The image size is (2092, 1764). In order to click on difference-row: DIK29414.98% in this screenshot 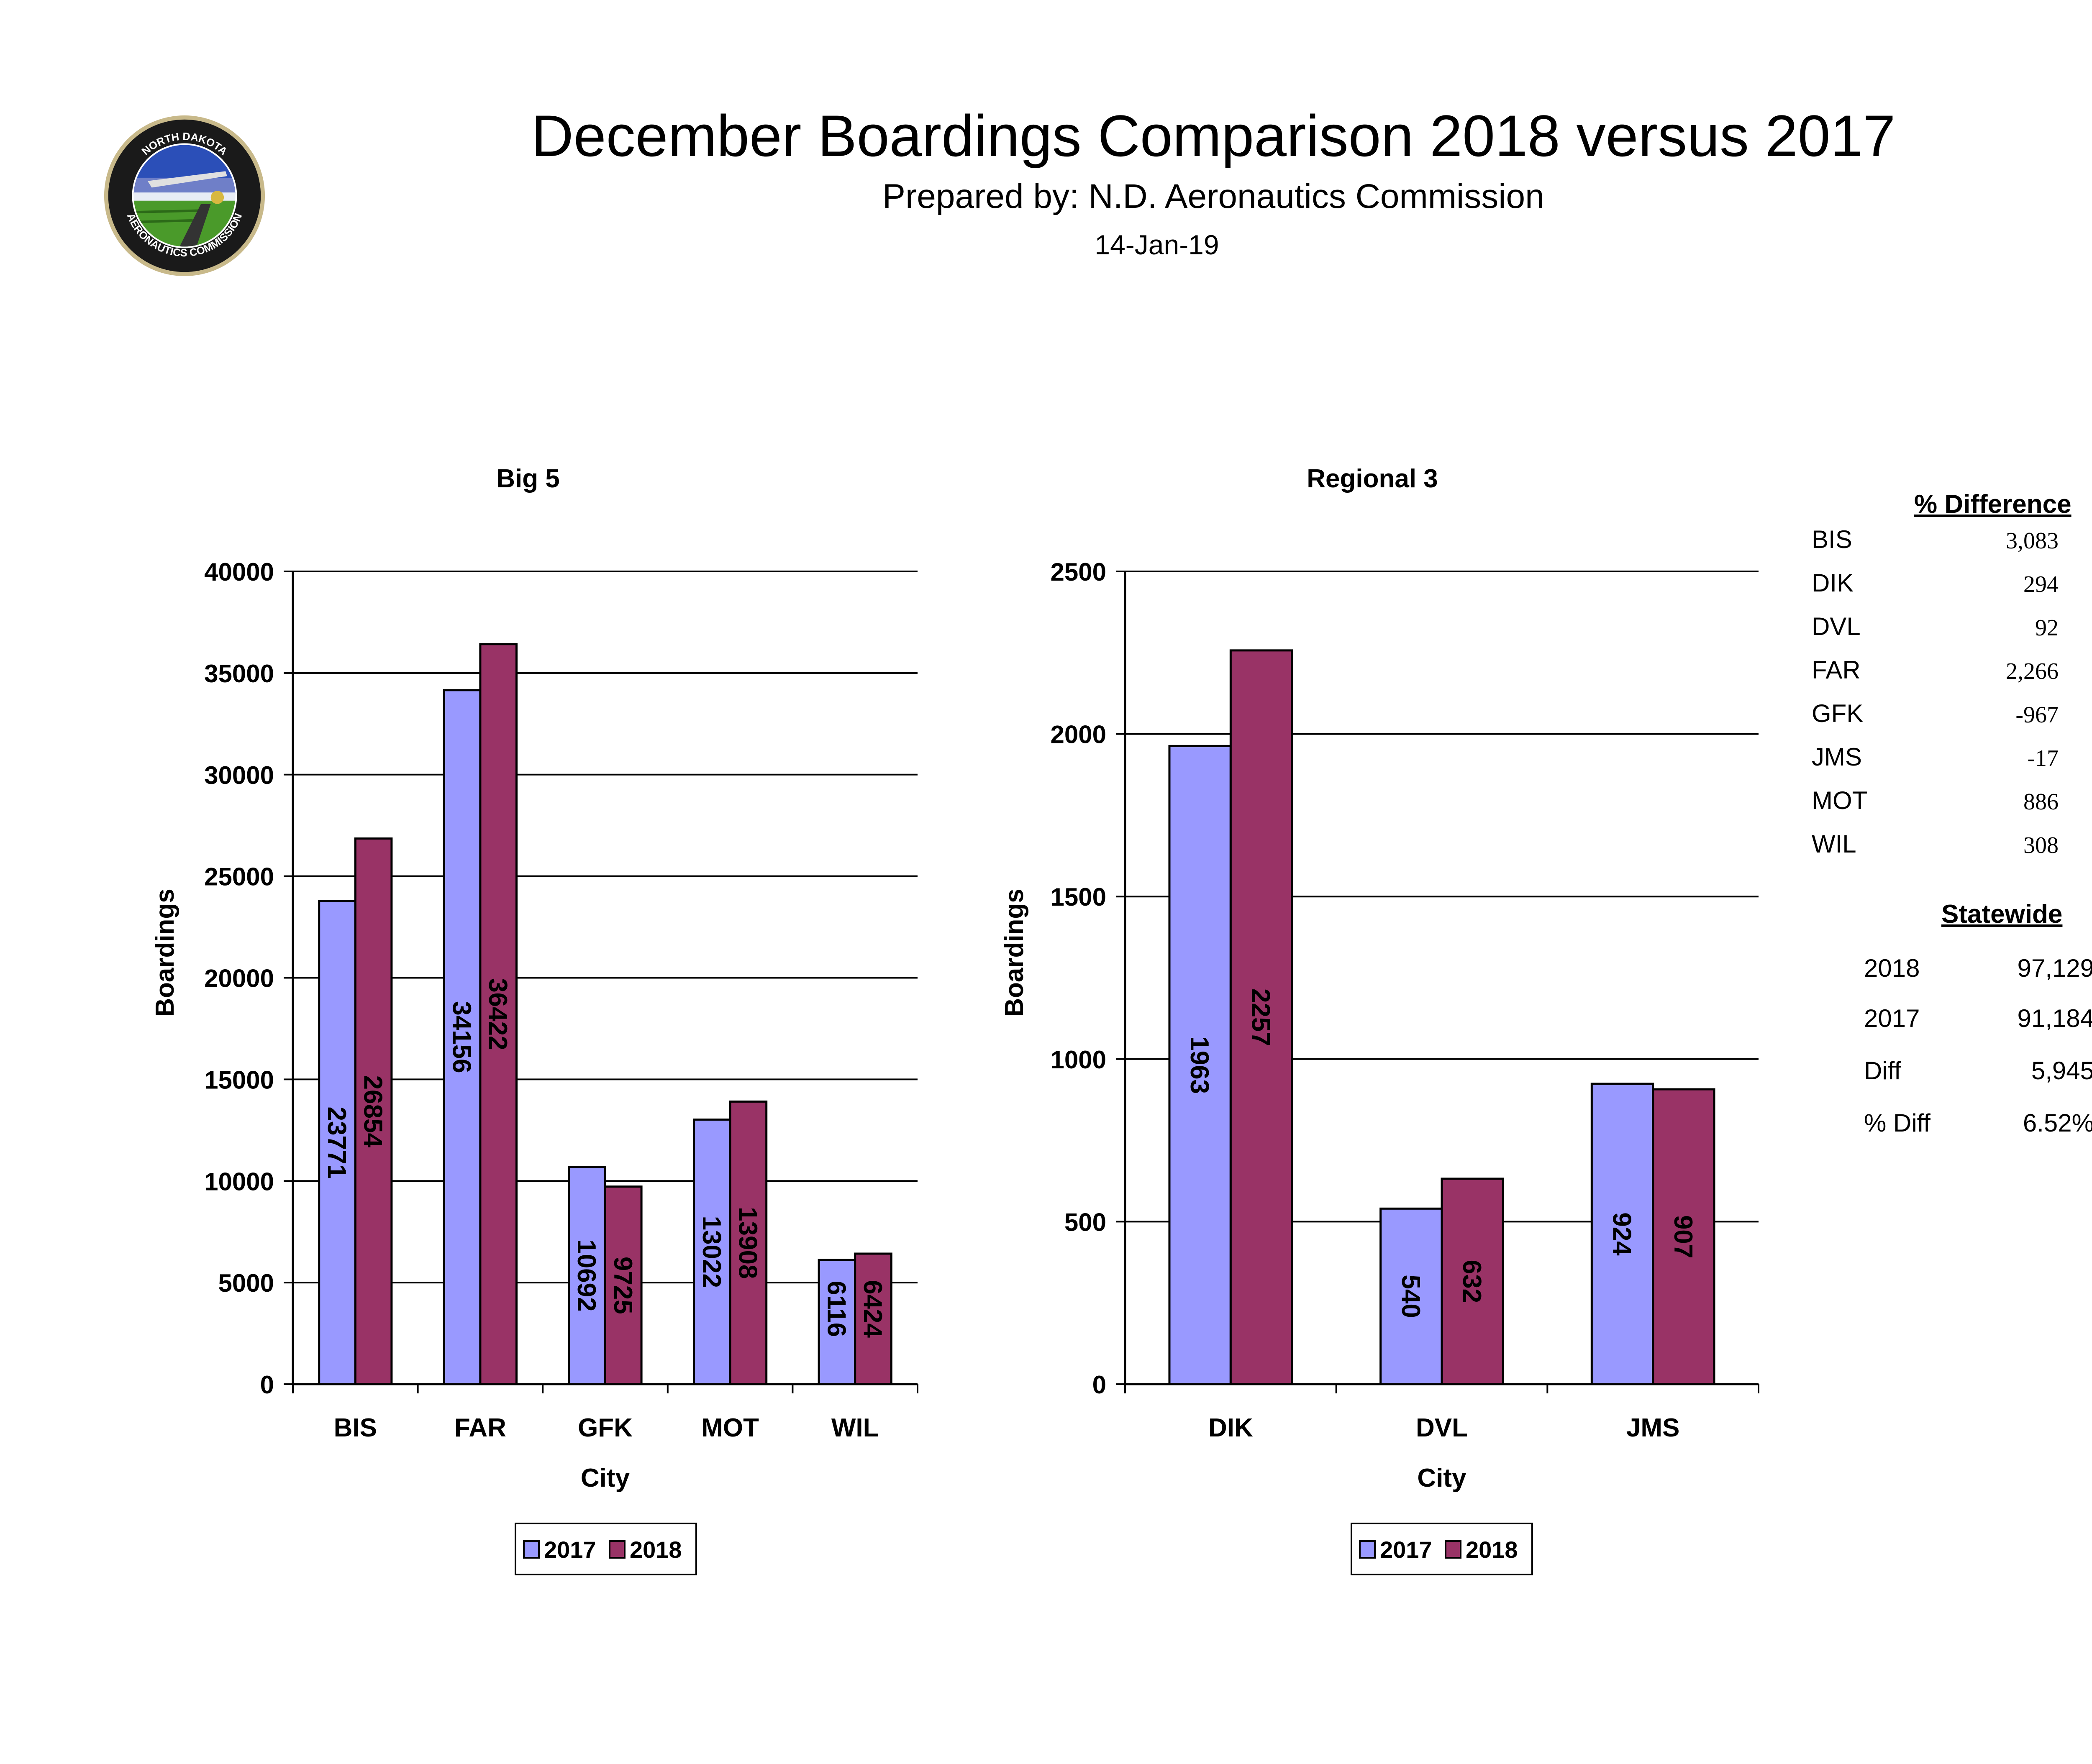, I will do `click(1952, 585)`.